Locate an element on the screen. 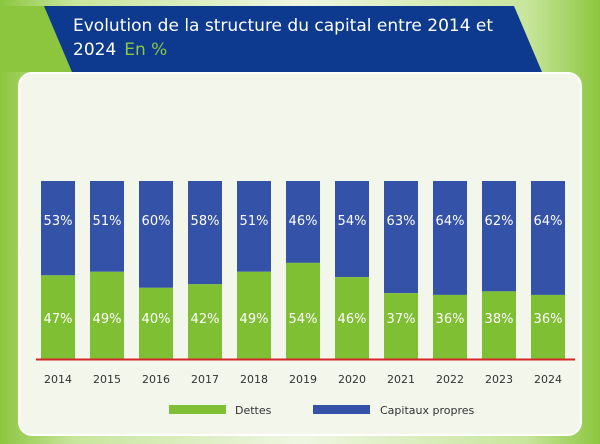  bar-capitaux-propres-2016 is located at coordinates (156, 234).